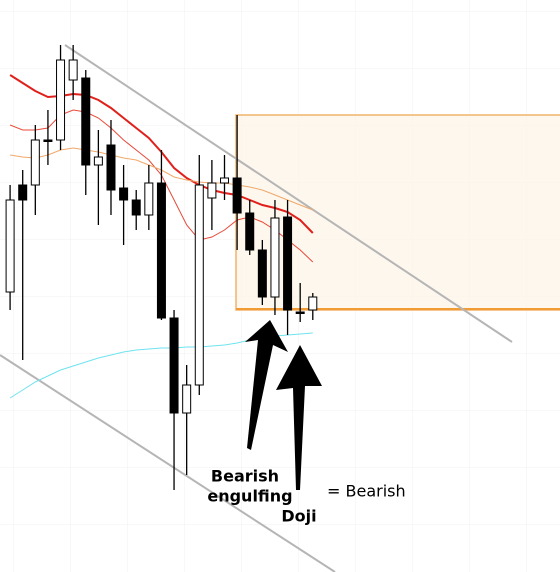 This screenshot has width=560, height=572. I want to click on annotation: Doji, so click(298, 516).